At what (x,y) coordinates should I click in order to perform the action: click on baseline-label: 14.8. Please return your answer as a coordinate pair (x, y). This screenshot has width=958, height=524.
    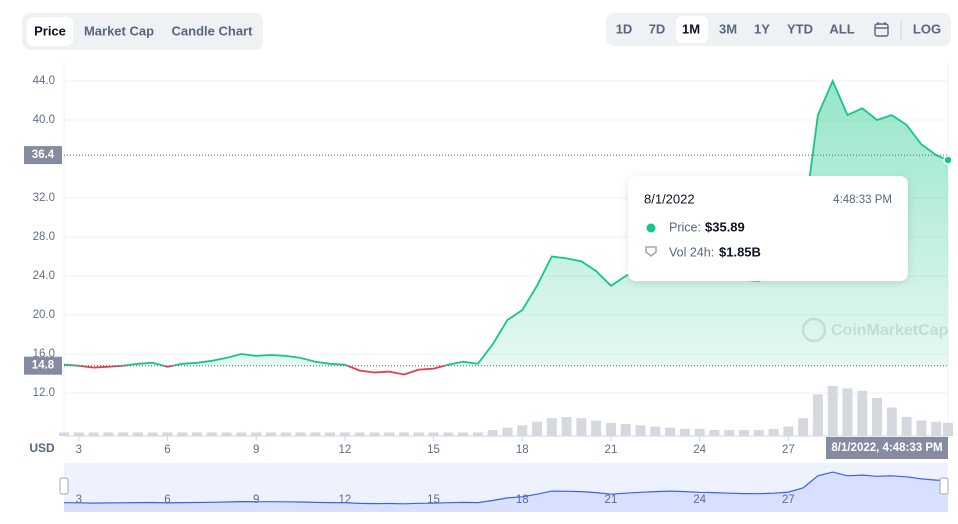
    Looking at the image, I should click on (43, 366).